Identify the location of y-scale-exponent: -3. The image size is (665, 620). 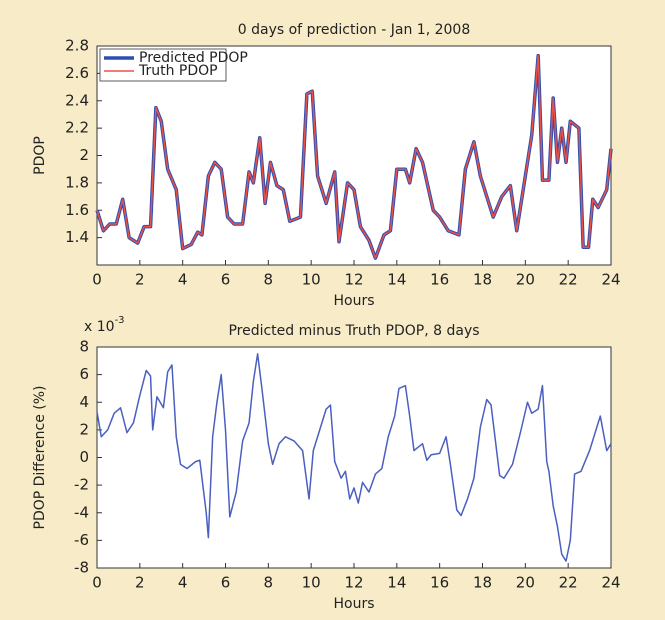
(120, 320).